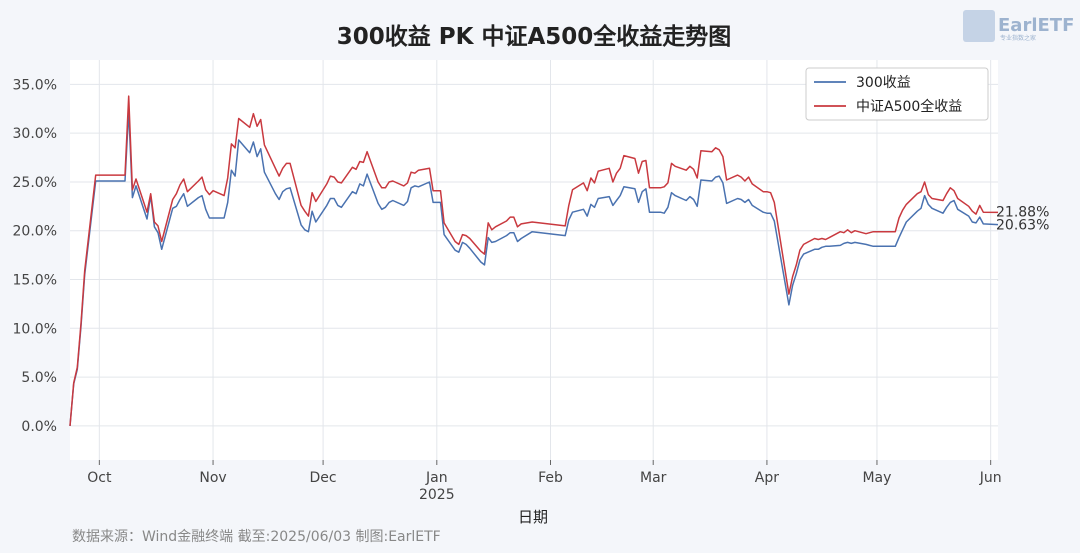 The height and width of the screenshot is (553, 1080). What do you see at coordinates (979, 26) in the screenshot?
I see `logo-mark-icon` at bounding box center [979, 26].